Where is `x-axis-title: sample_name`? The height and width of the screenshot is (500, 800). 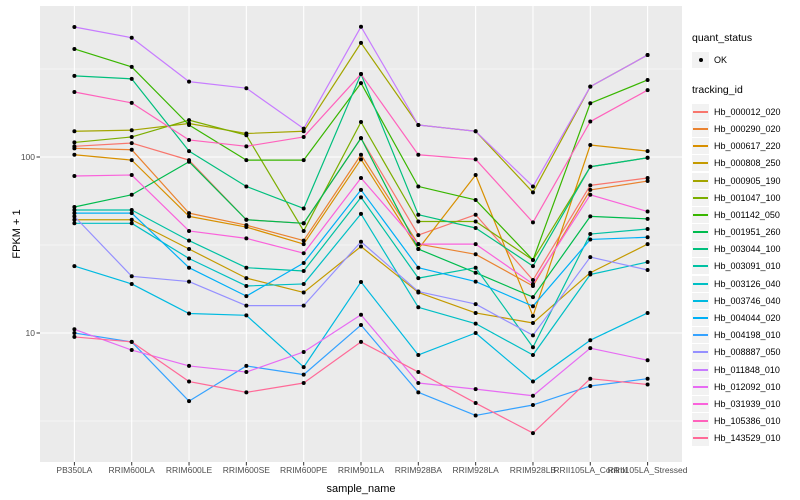
x-axis-title: sample_name is located at coordinates (361, 489).